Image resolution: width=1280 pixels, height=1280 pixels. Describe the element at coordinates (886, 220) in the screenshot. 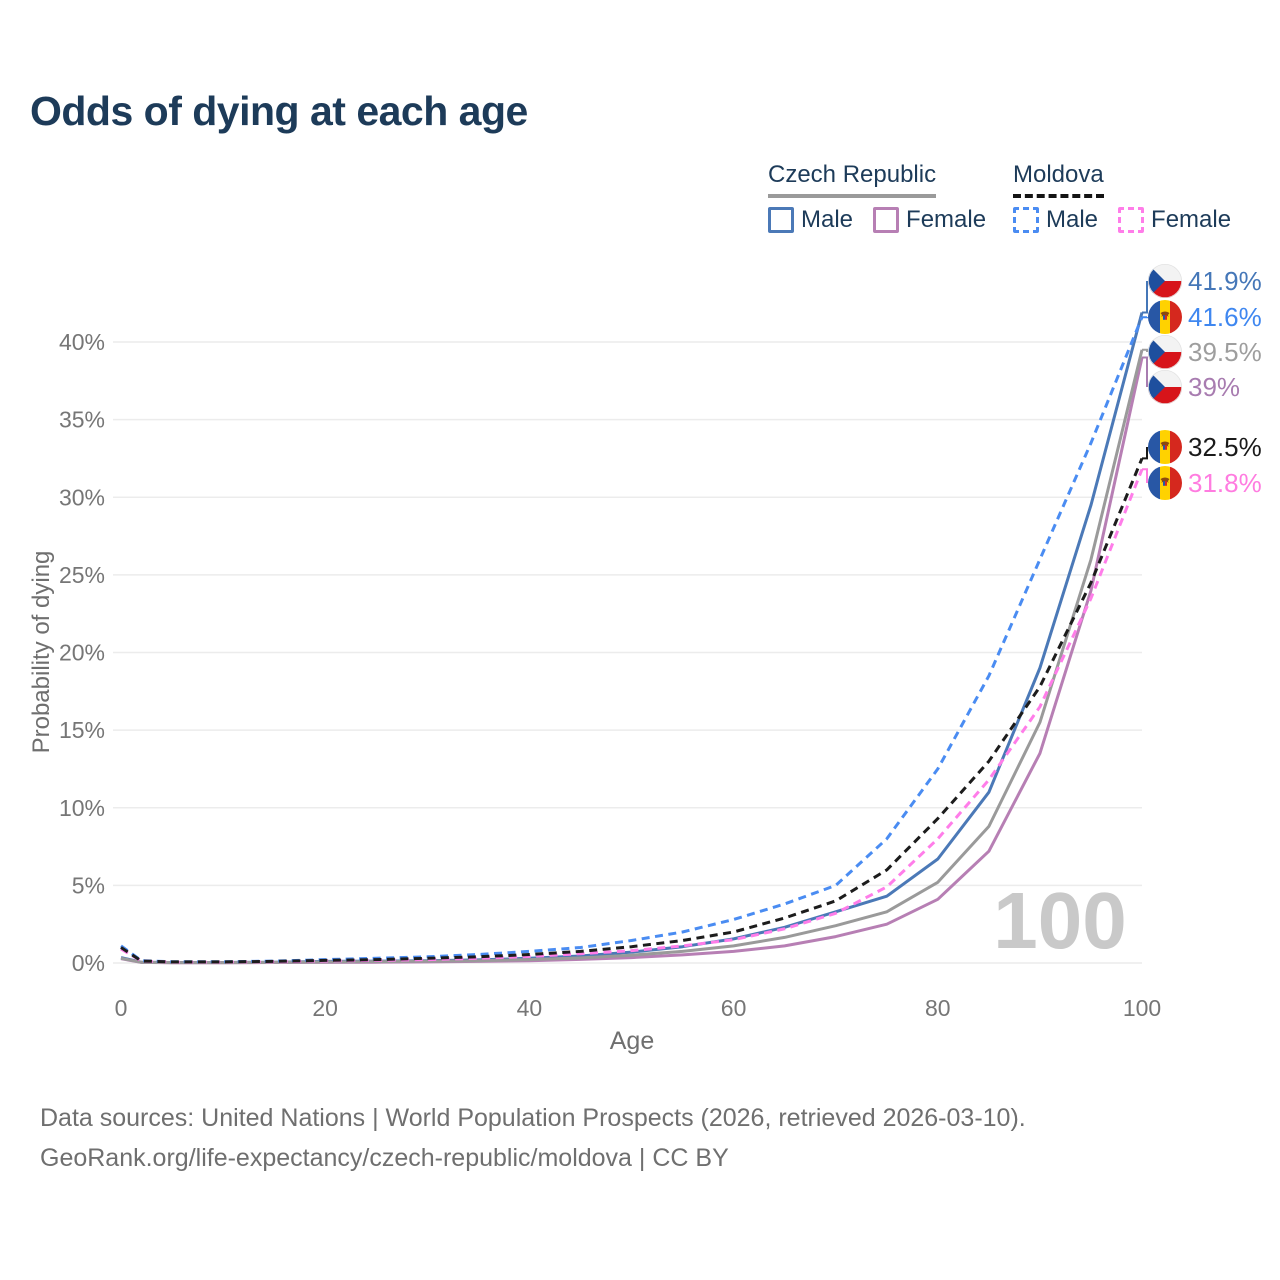

I see `czech-female-swatch-icon` at that location.